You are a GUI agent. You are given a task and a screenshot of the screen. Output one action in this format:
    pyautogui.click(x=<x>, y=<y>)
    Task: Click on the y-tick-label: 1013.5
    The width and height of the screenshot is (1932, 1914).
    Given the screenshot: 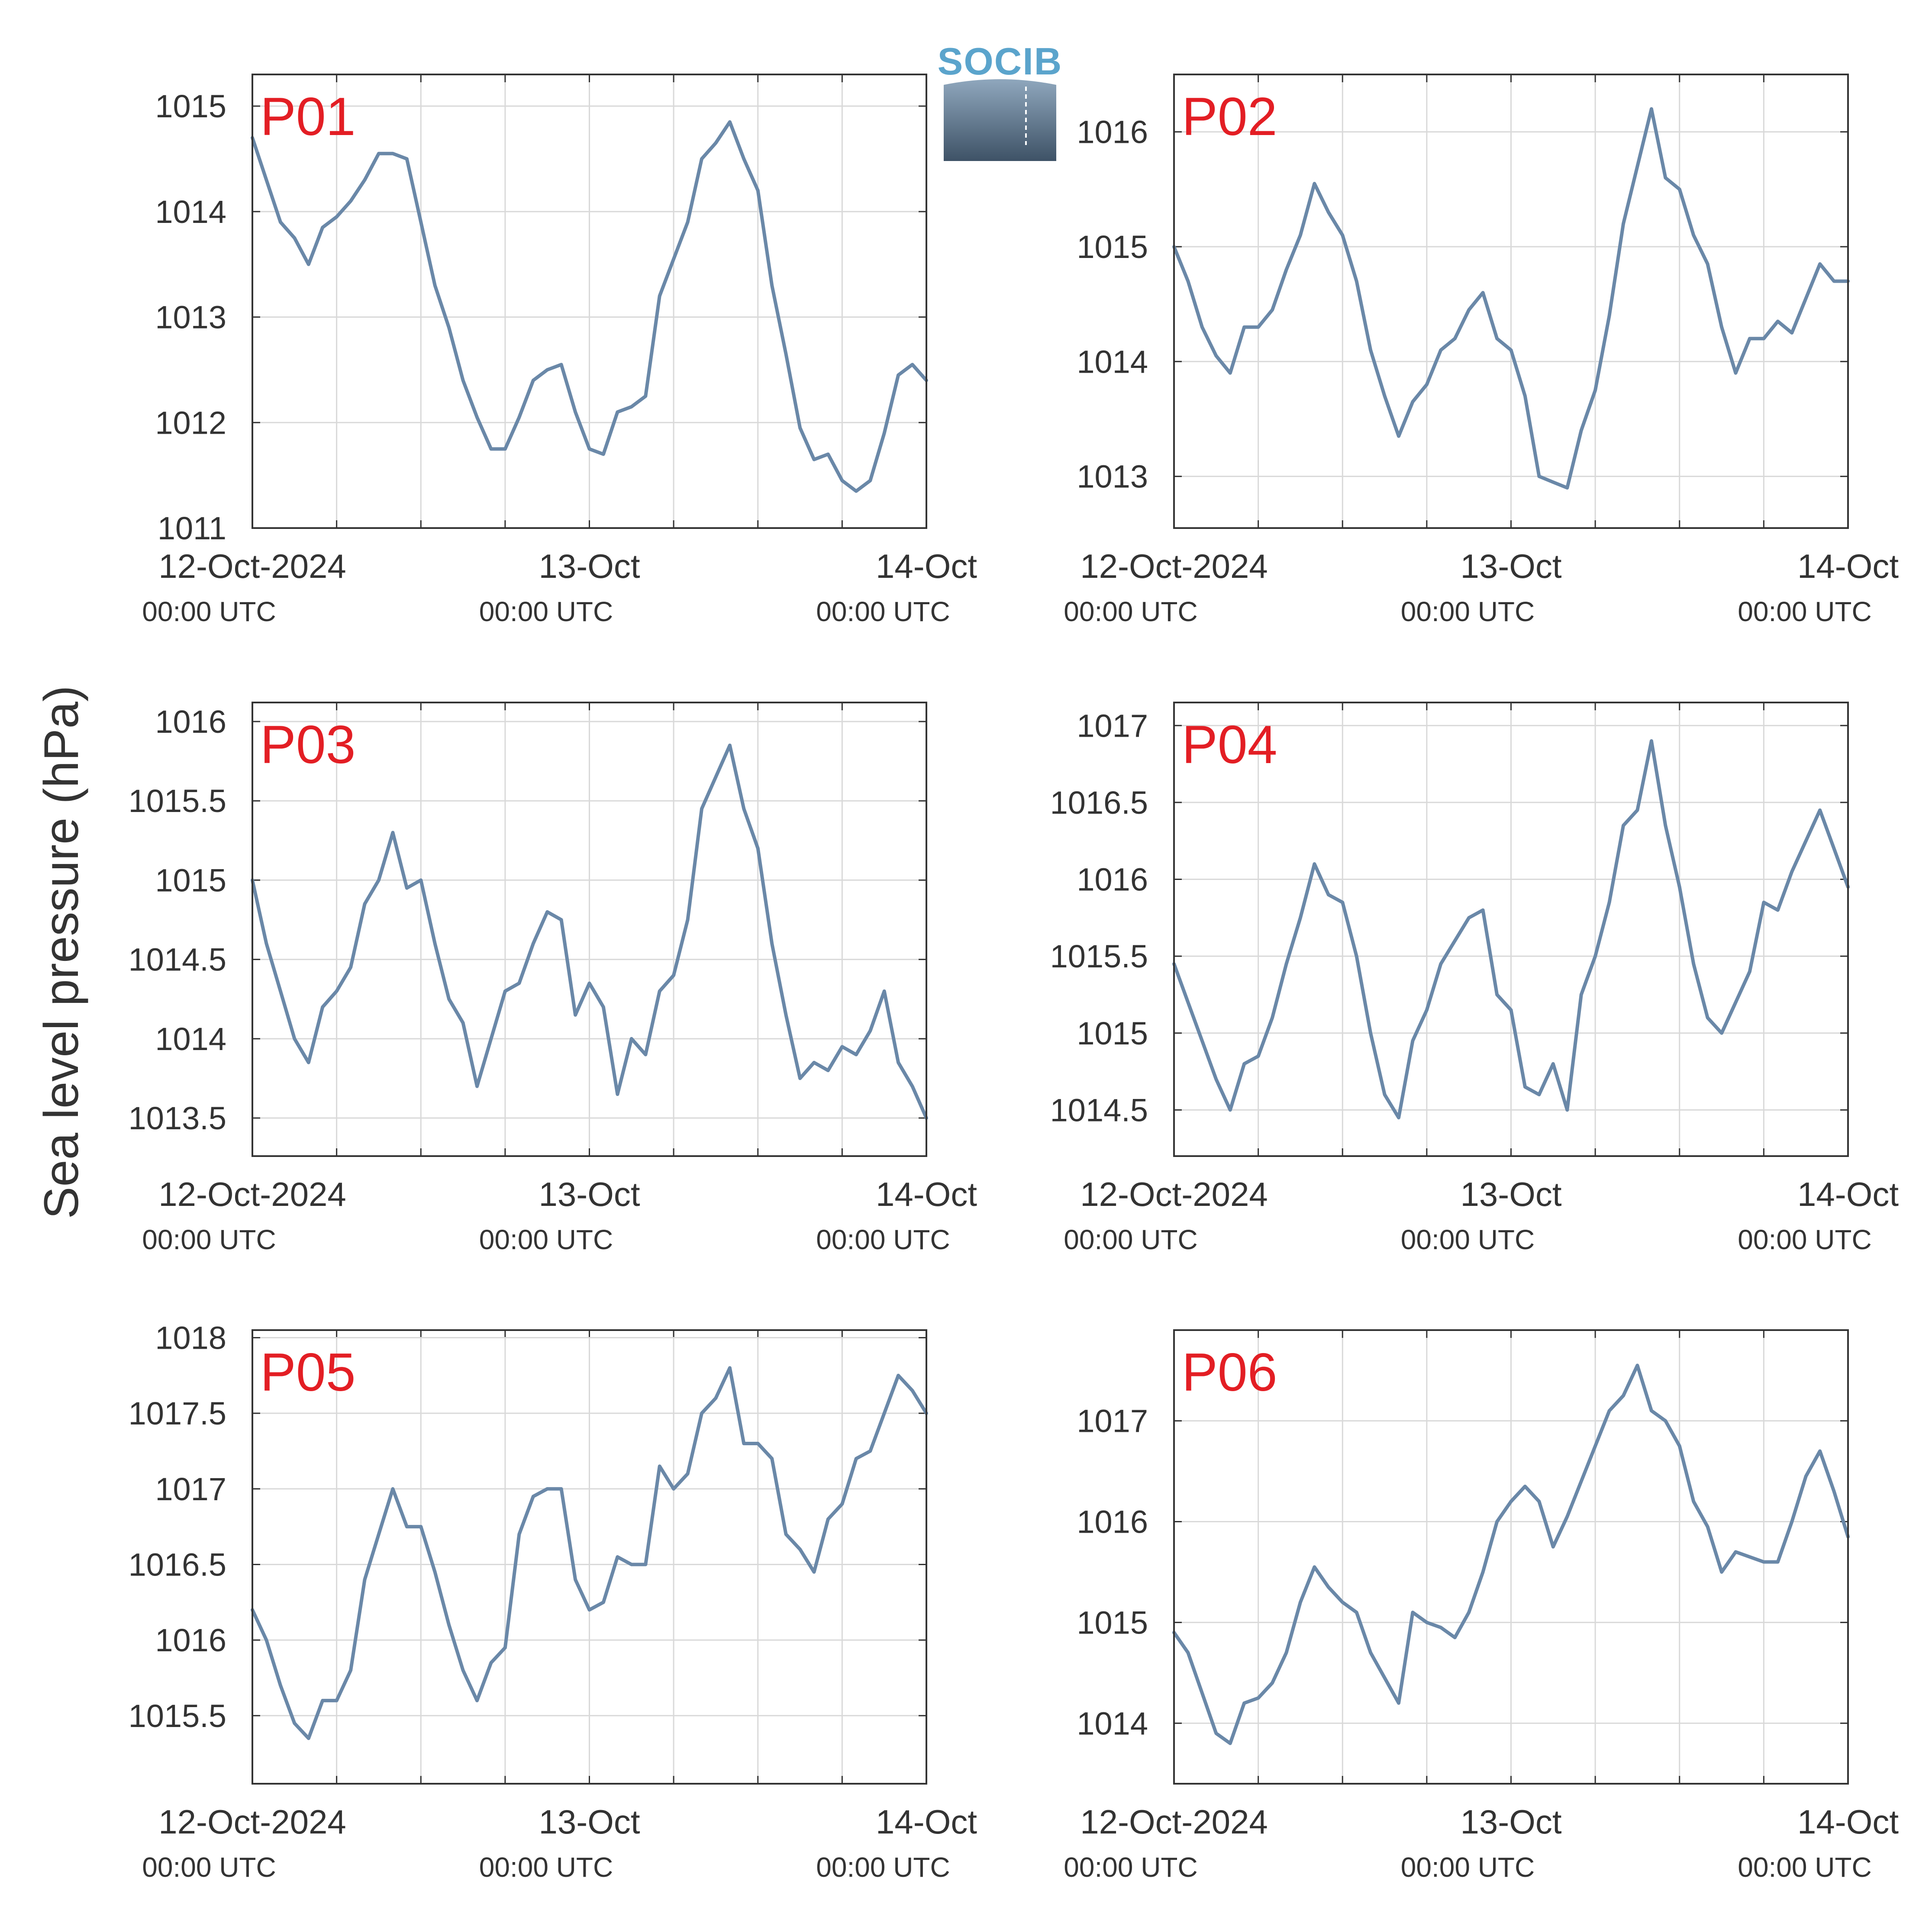 What is the action you would take?
    pyautogui.click(x=177, y=1118)
    